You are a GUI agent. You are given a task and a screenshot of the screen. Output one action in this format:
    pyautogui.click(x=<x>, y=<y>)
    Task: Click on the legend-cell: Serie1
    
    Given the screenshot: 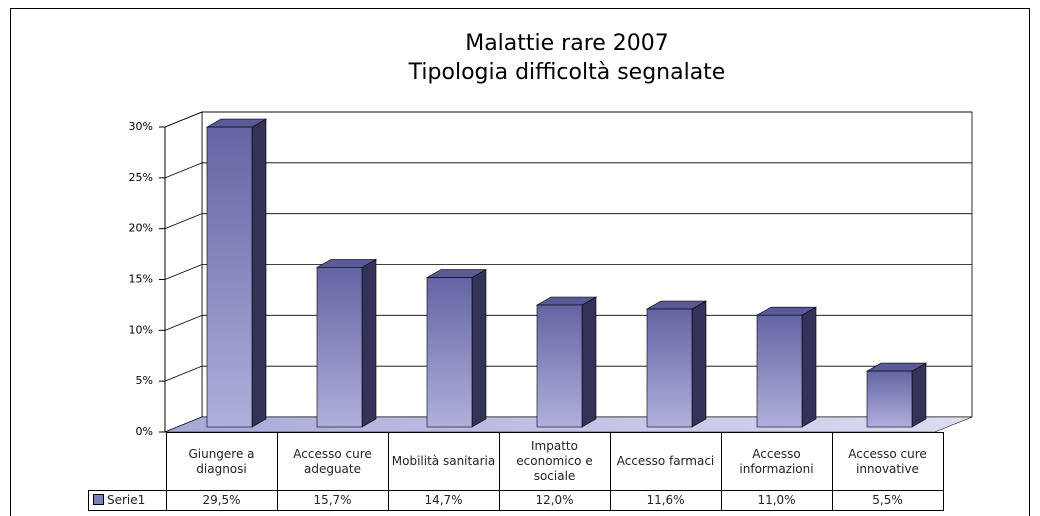 What is the action you would take?
    pyautogui.click(x=127, y=500)
    